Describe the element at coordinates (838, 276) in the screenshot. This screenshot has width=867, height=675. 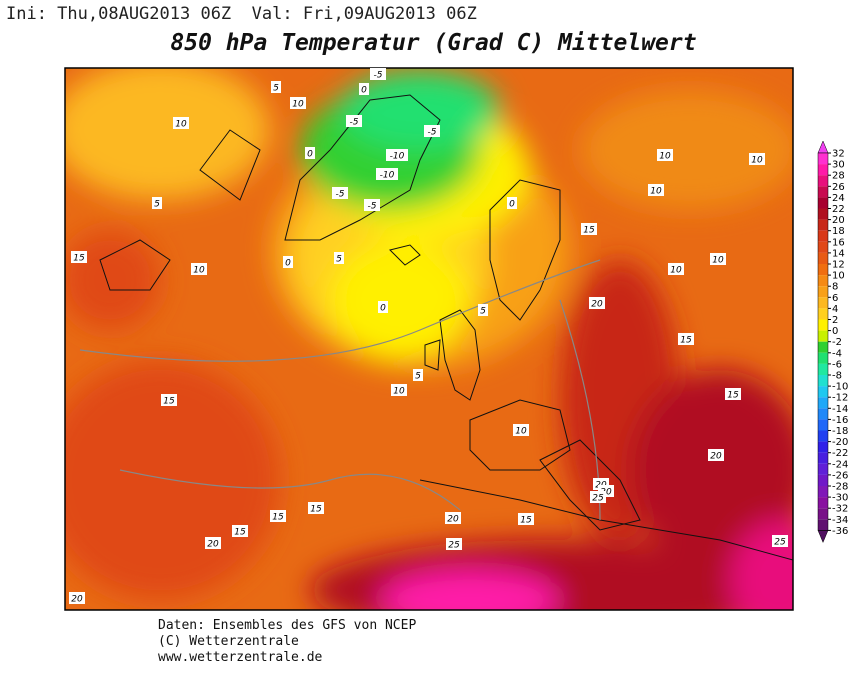
I see `colorbar-label: 10` at that location.